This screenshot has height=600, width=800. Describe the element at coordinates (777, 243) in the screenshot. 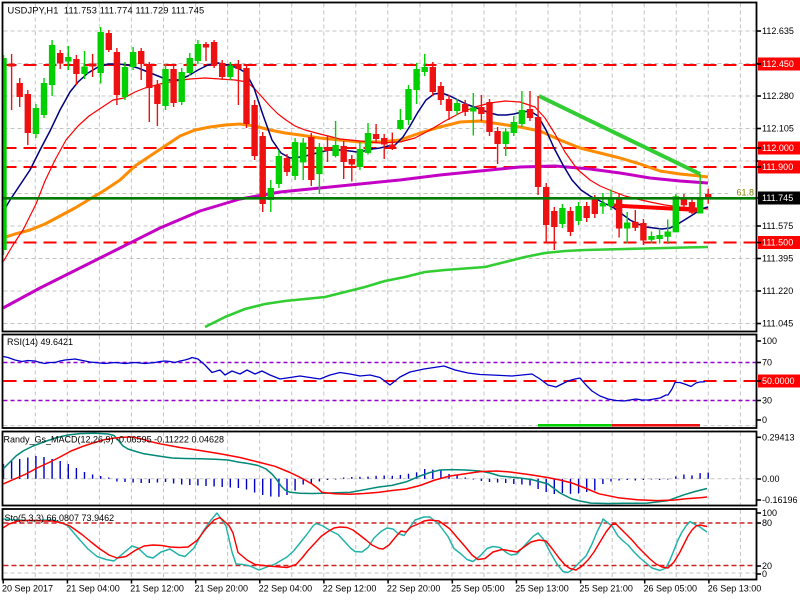

I see `svg-text: 111.500` at that location.